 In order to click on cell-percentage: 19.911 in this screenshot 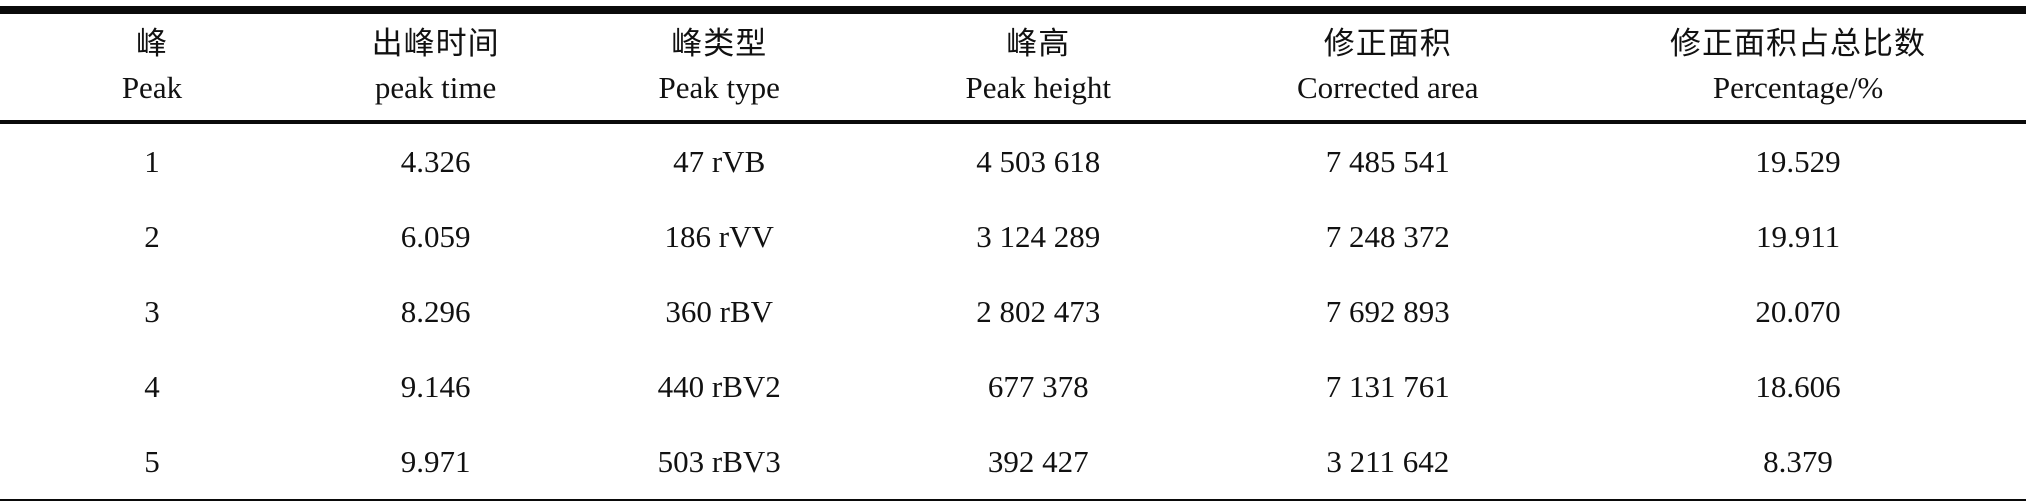, I will do `click(1798, 236)`.